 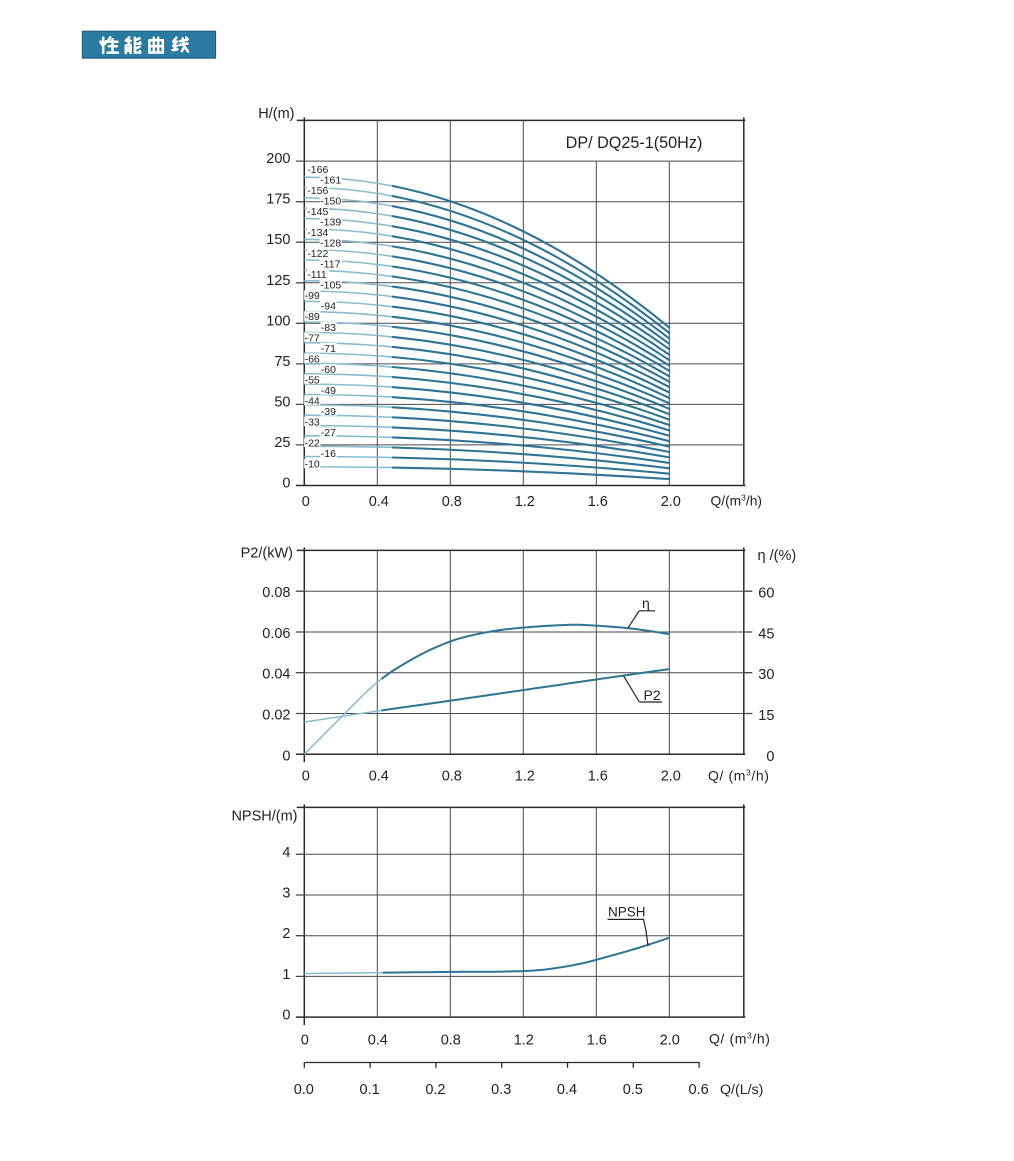 I want to click on svg-text: 0.06, so click(x=276, y=634).